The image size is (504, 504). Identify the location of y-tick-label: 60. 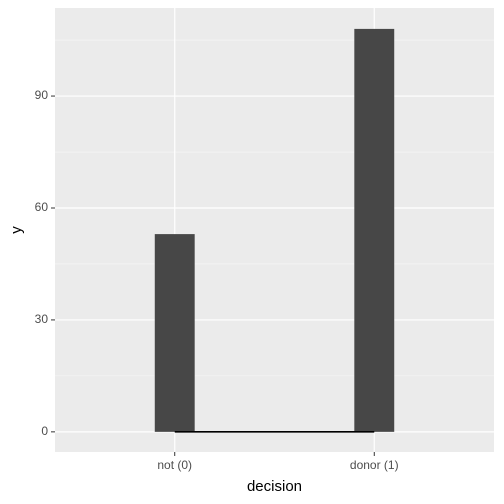
(42, 207).